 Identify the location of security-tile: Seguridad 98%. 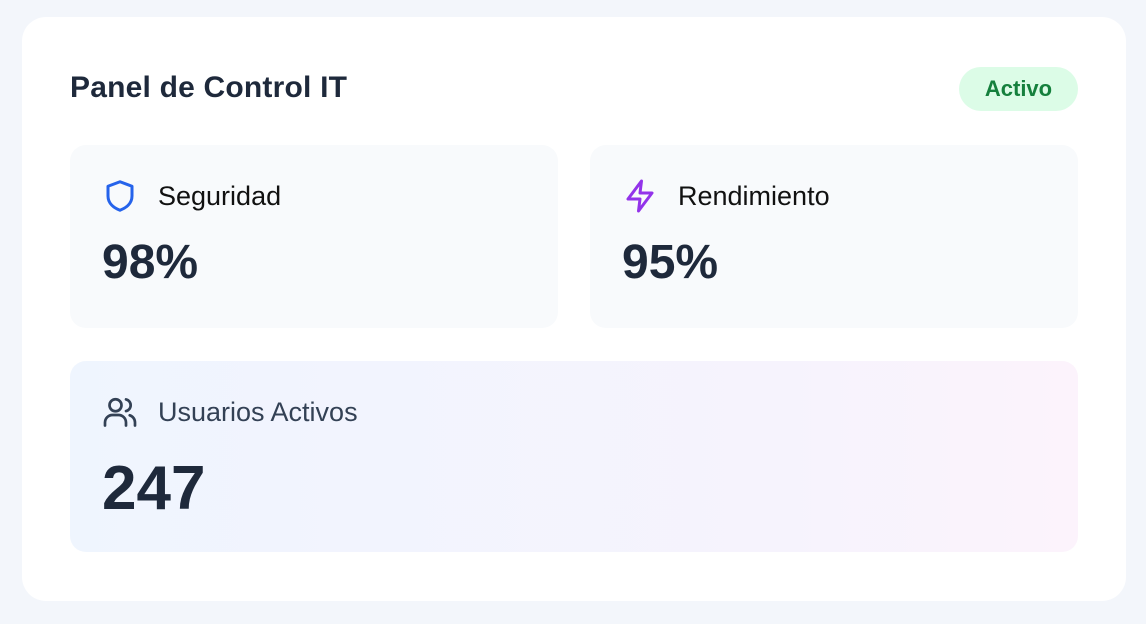
(314, 236).